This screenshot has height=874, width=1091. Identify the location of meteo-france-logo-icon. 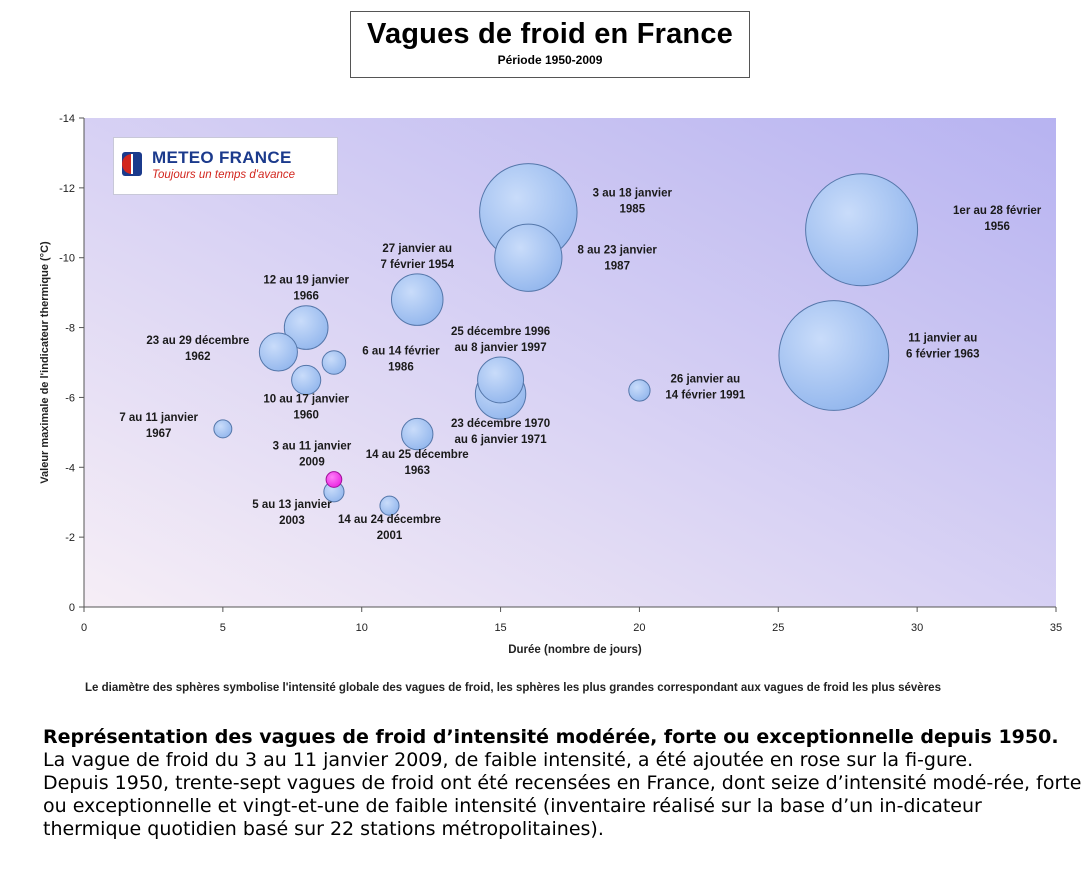
(132, 164).